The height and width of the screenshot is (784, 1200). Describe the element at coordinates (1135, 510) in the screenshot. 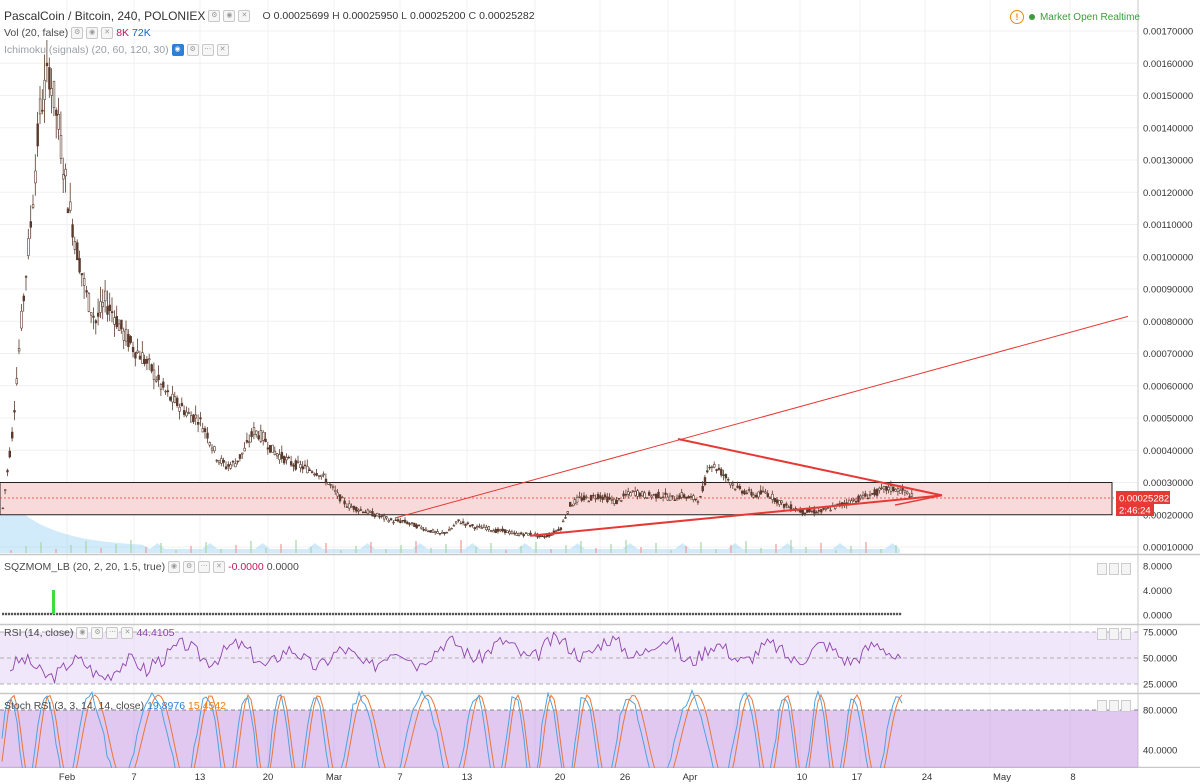

I see `countdown-label: 2:46:24` at that location.